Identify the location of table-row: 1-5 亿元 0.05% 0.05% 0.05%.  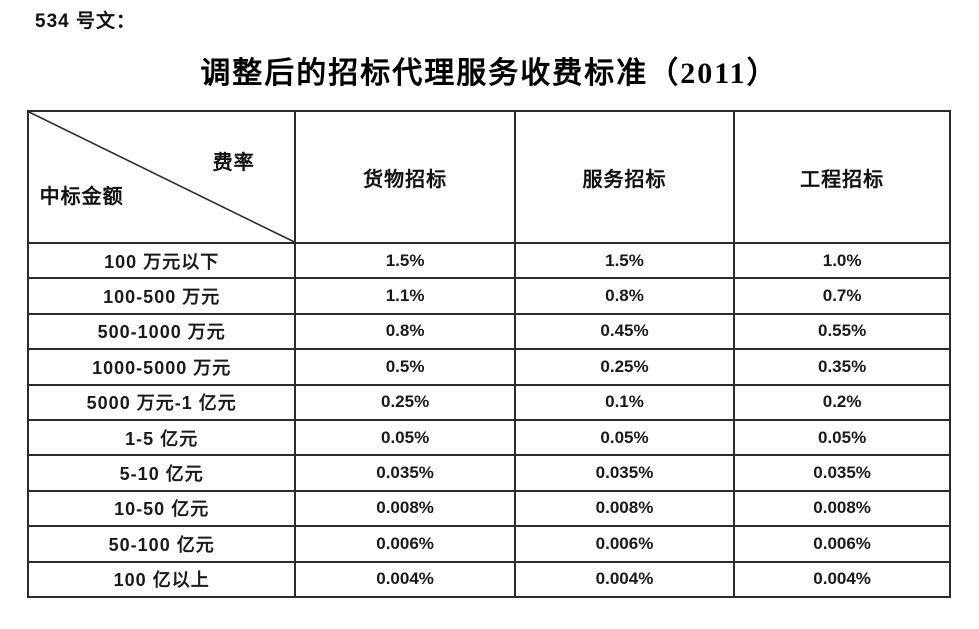
(488, 437).